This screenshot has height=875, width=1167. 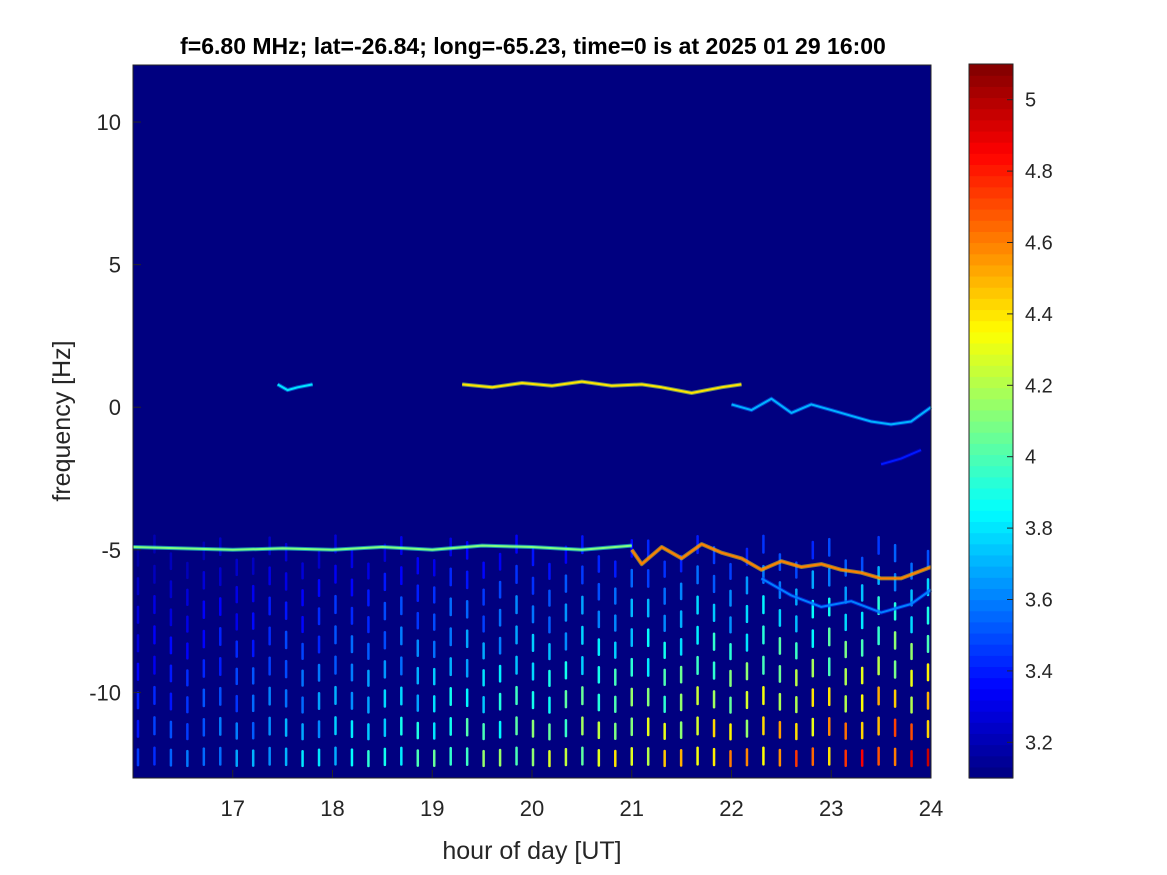 I want to click on x-tick-label: 18, so click(x=332, y=808).